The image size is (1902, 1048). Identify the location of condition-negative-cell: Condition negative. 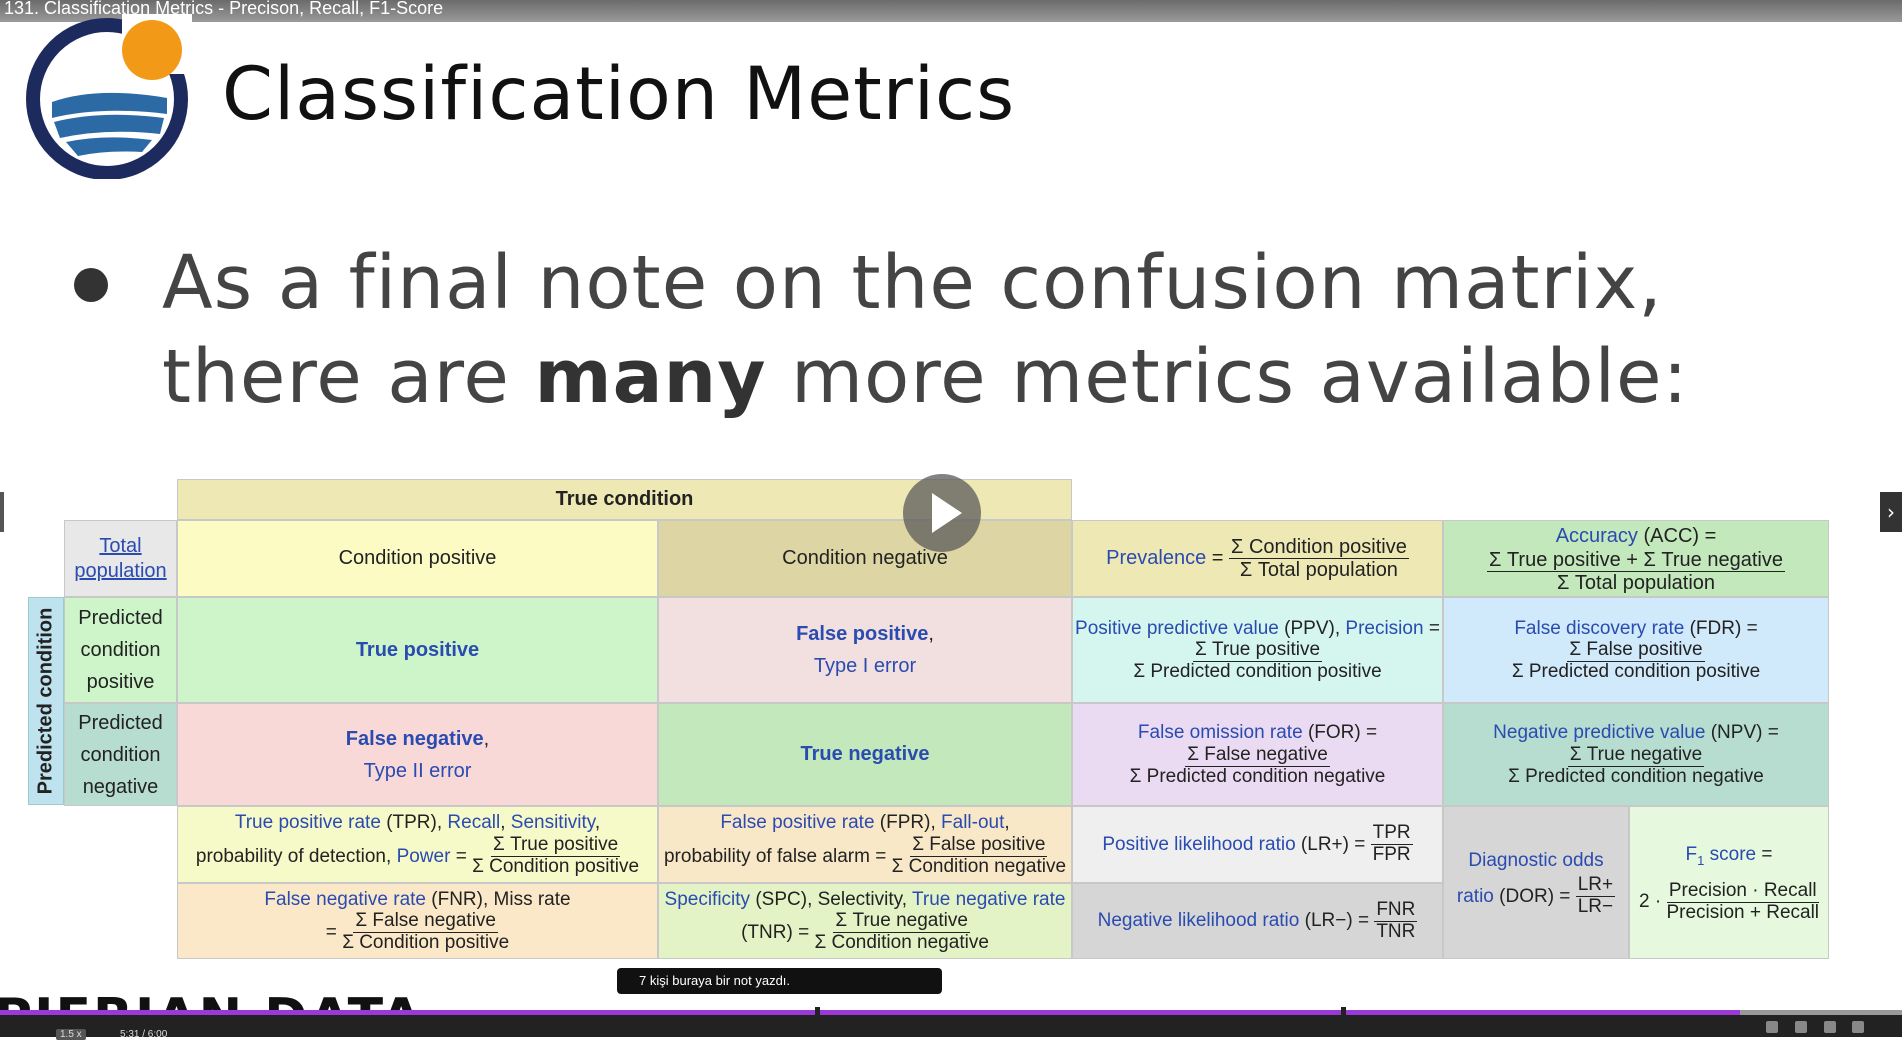
(865, 558).